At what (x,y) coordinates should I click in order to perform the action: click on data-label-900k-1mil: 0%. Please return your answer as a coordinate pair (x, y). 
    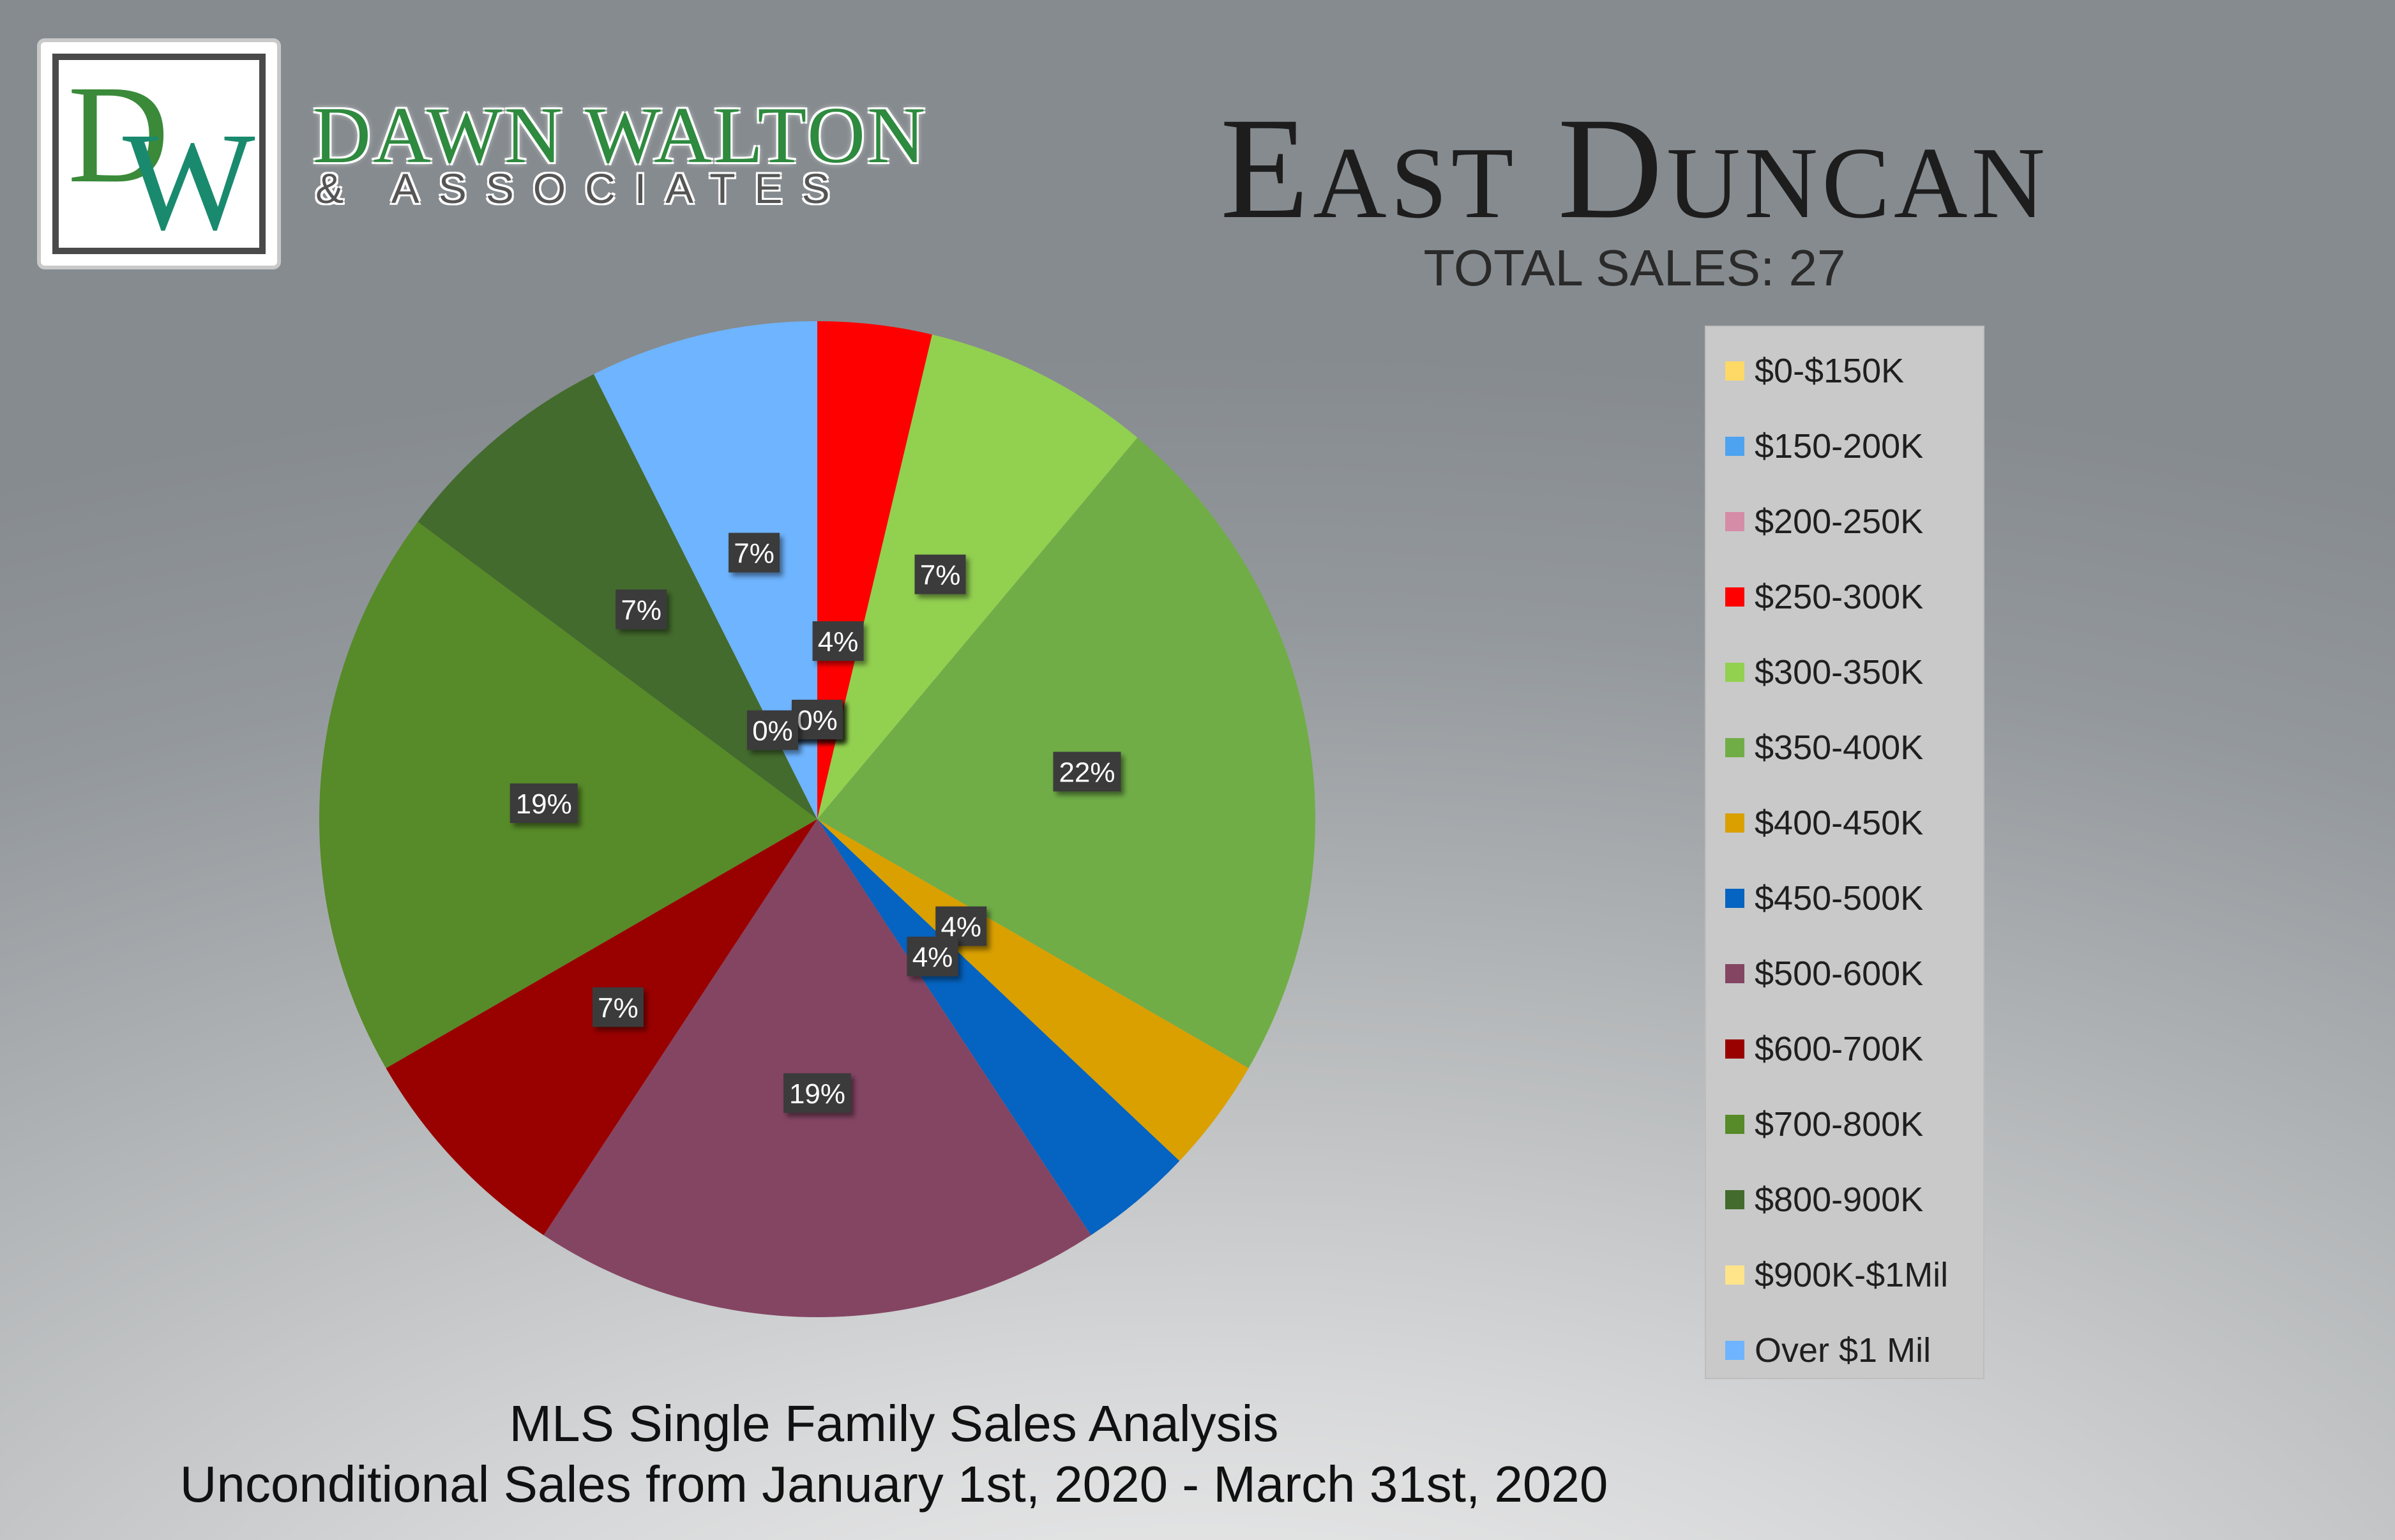
    Looking at the image, I should click on (772, 730).